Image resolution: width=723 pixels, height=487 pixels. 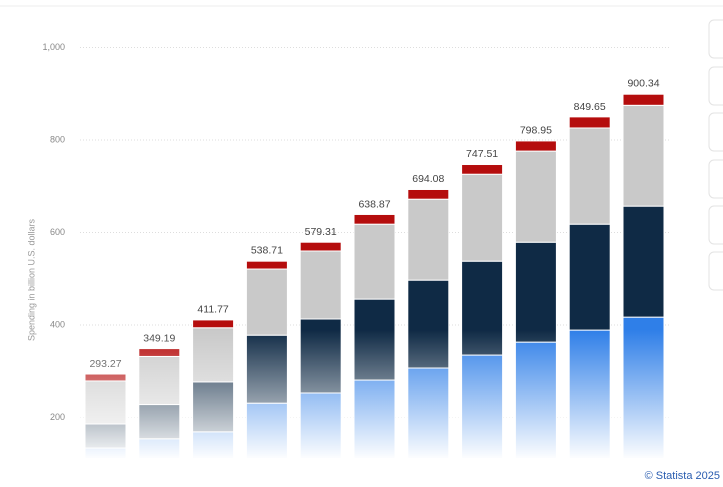 What do you see at coordinates (53, 47) in the screenshot?
I see `y-tick-label: 1,000` at bounding box center [53, 47].